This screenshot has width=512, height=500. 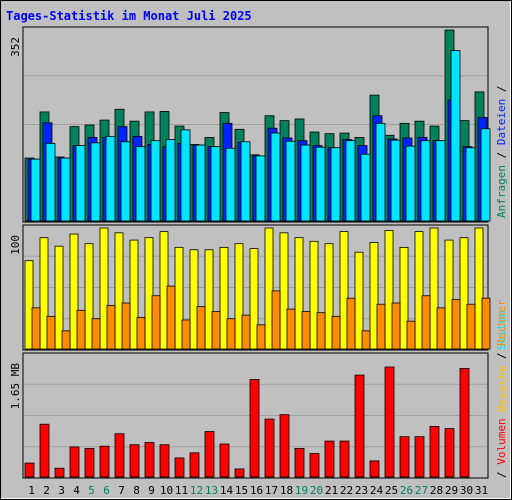 I want to click on x-tick-label-day-23: 23, so click(x=361, y=490).